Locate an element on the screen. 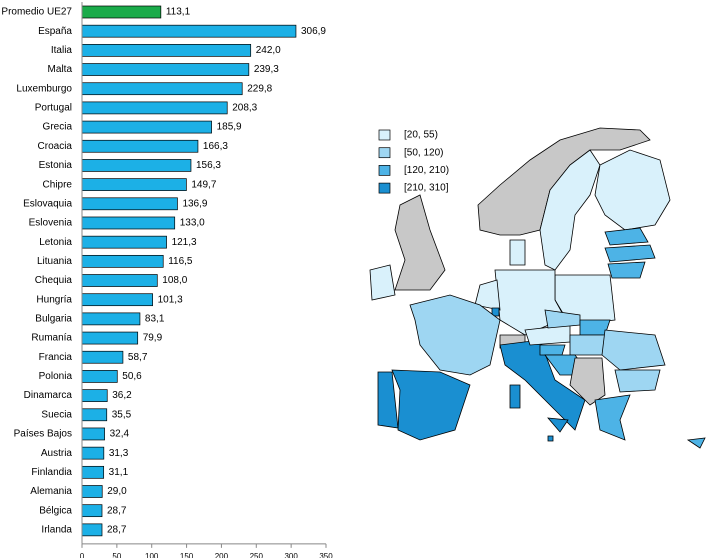 Image resolution: width=716 pixels, height=558 pixels. y-tick-label: Letonia is located at coordinates (55, 242).